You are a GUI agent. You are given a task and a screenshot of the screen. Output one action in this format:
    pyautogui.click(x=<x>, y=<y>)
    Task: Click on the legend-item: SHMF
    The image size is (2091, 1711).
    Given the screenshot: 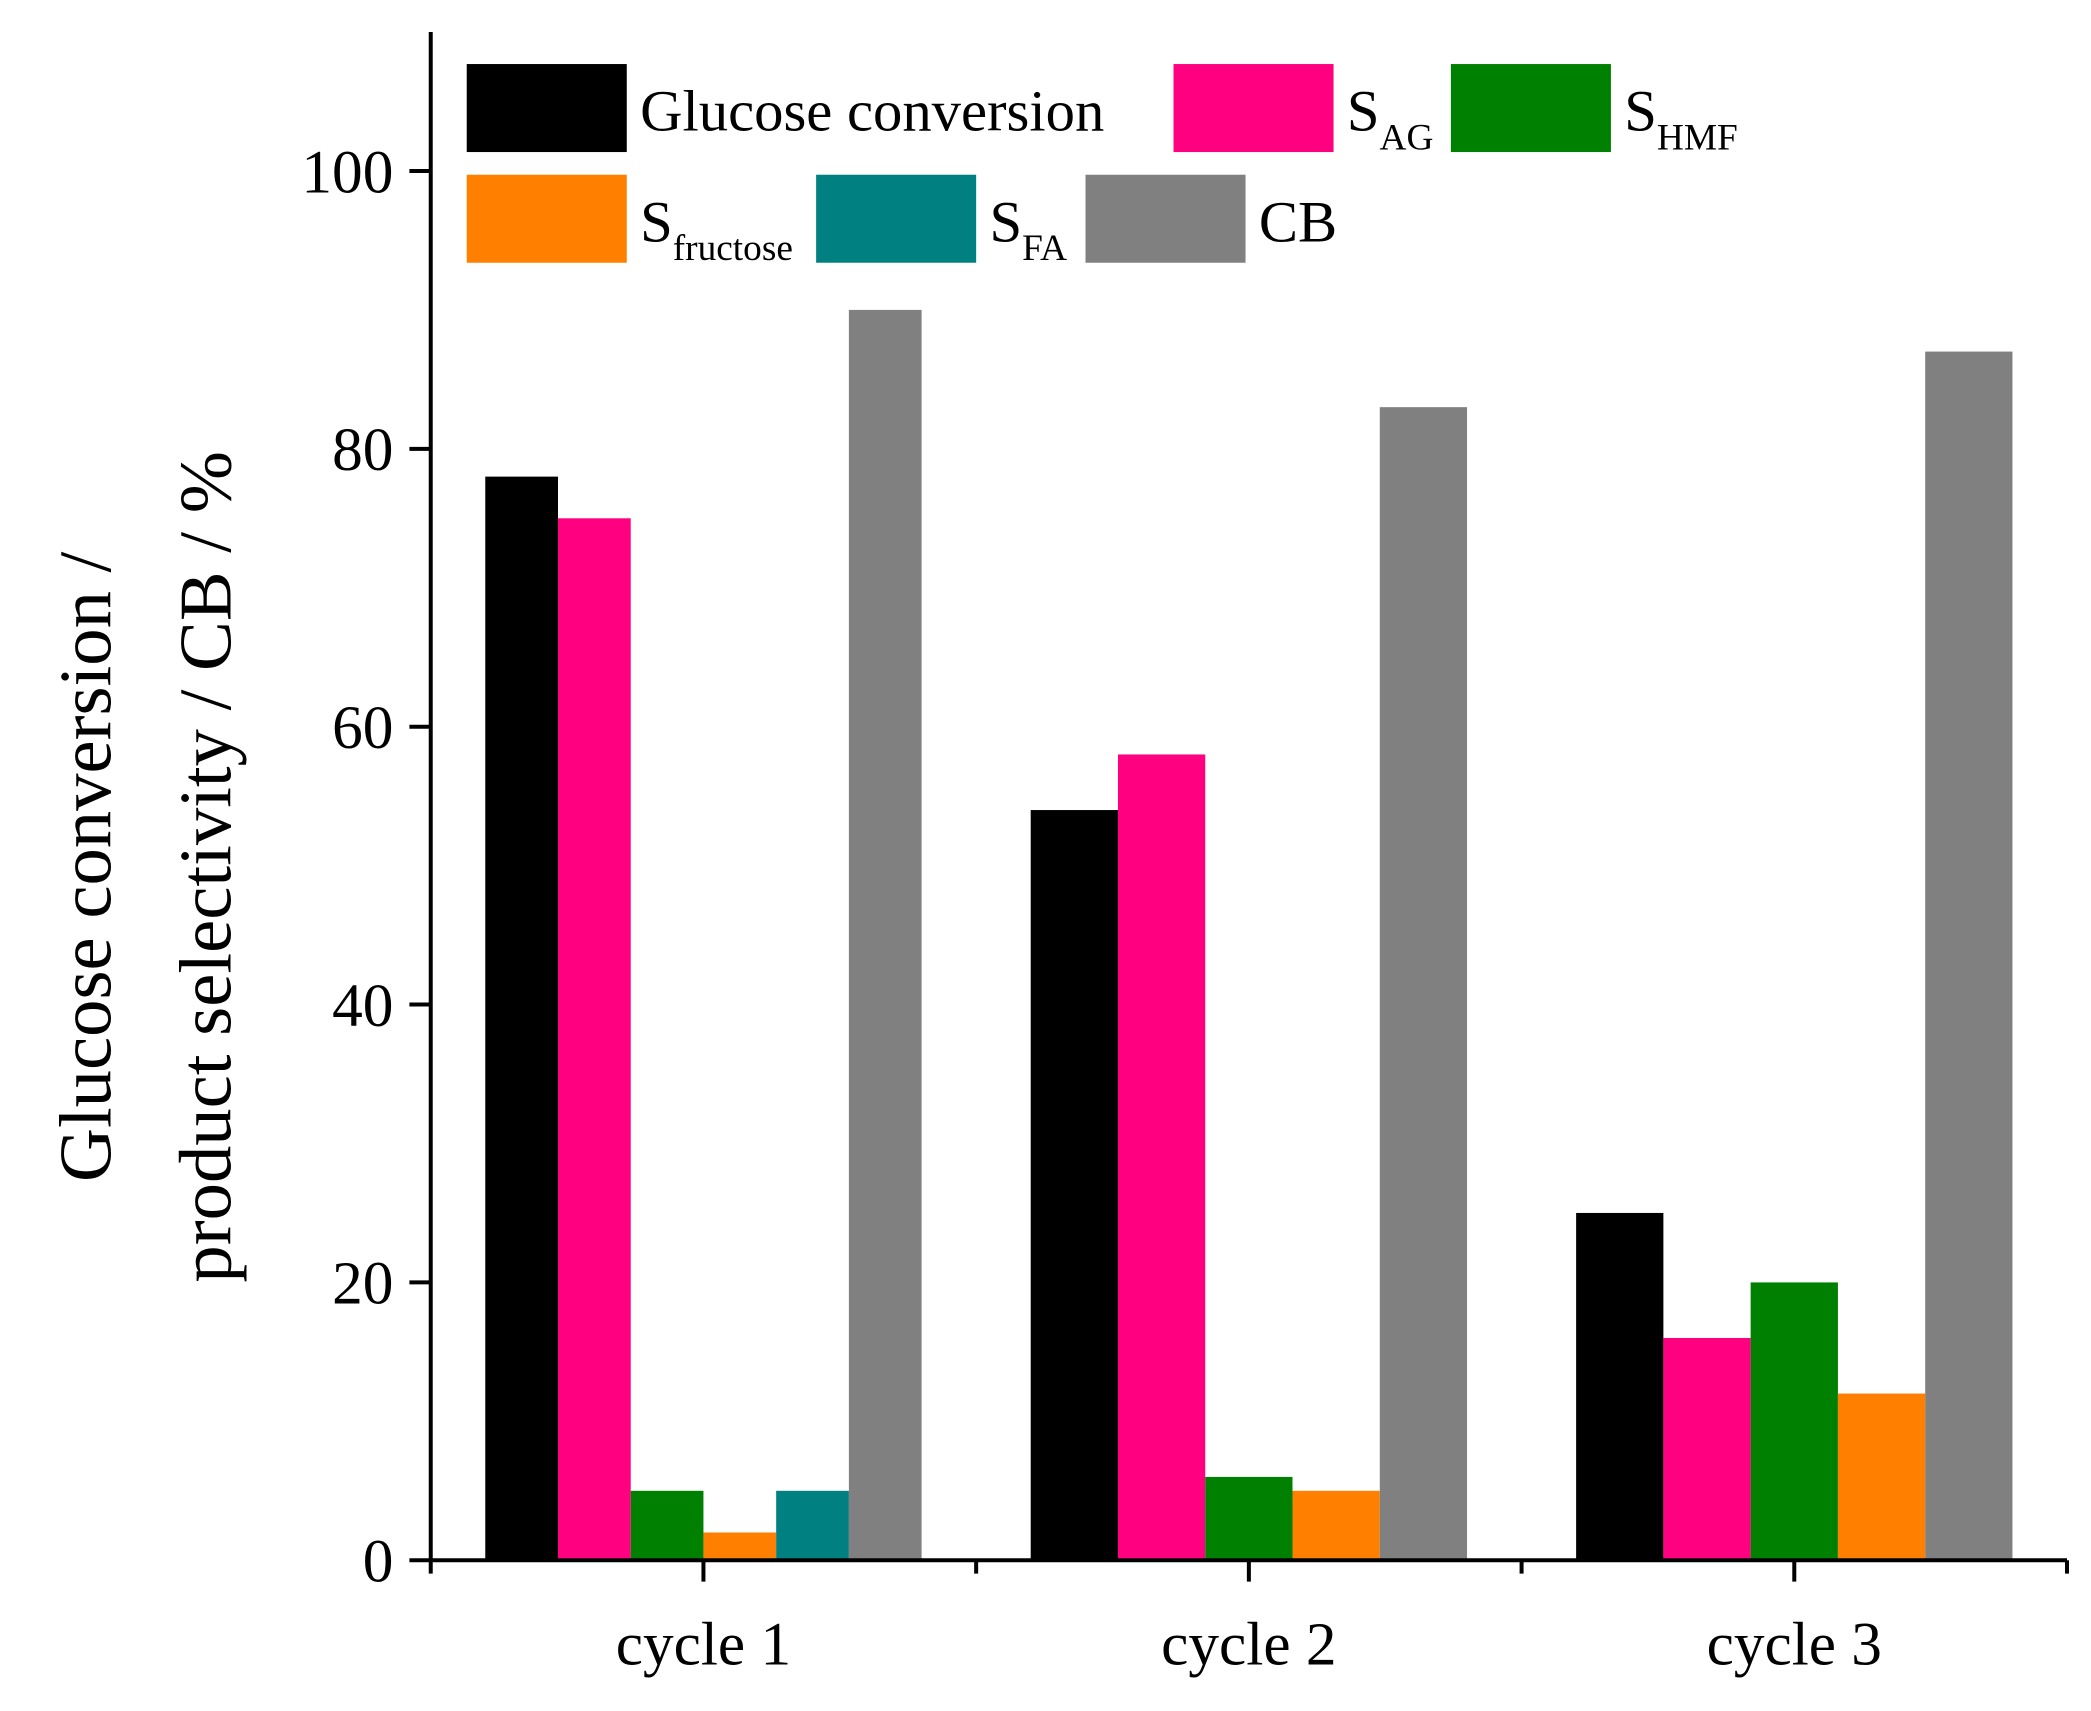 What is the action you would take?
    pyautogui.click(x=1594, y=111)
    